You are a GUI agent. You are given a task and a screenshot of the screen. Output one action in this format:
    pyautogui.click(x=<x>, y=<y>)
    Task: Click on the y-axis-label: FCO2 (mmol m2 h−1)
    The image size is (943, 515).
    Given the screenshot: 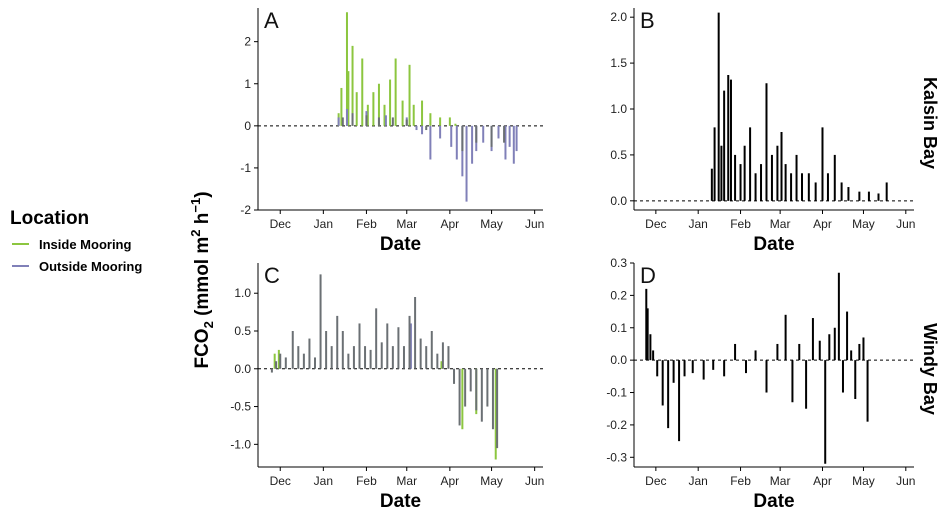 What is the action you would take?
    pyautogui.click(x=202, y=279)
    